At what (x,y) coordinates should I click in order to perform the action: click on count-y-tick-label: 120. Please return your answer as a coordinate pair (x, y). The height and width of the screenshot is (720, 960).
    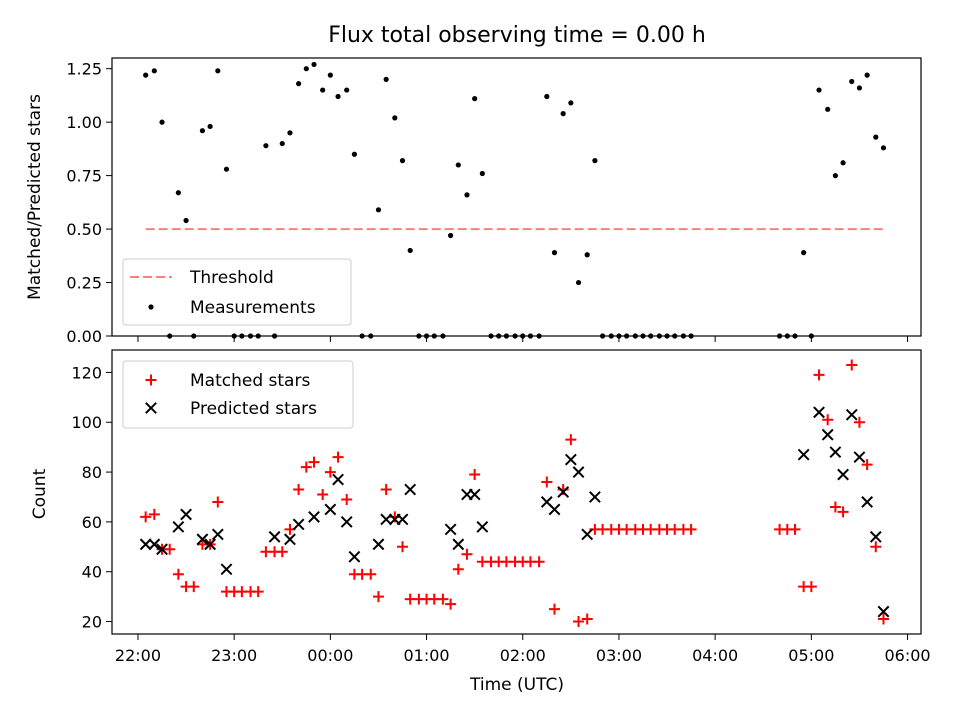
    Looking at the image, I should click on (86, 372).